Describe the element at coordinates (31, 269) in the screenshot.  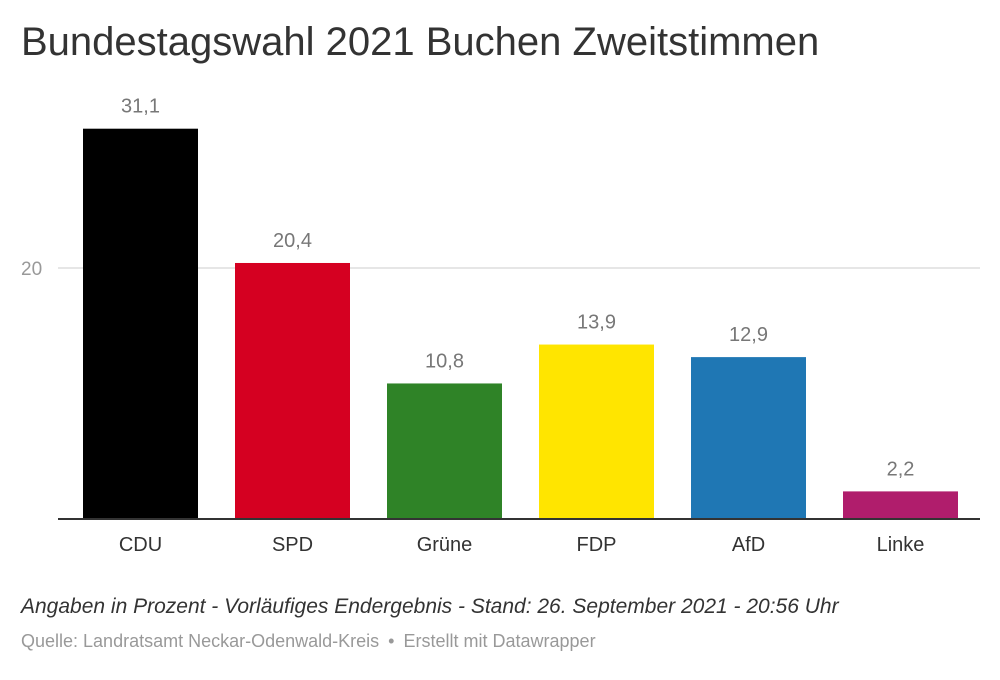
I see `y-tick-label: 20` at that location.